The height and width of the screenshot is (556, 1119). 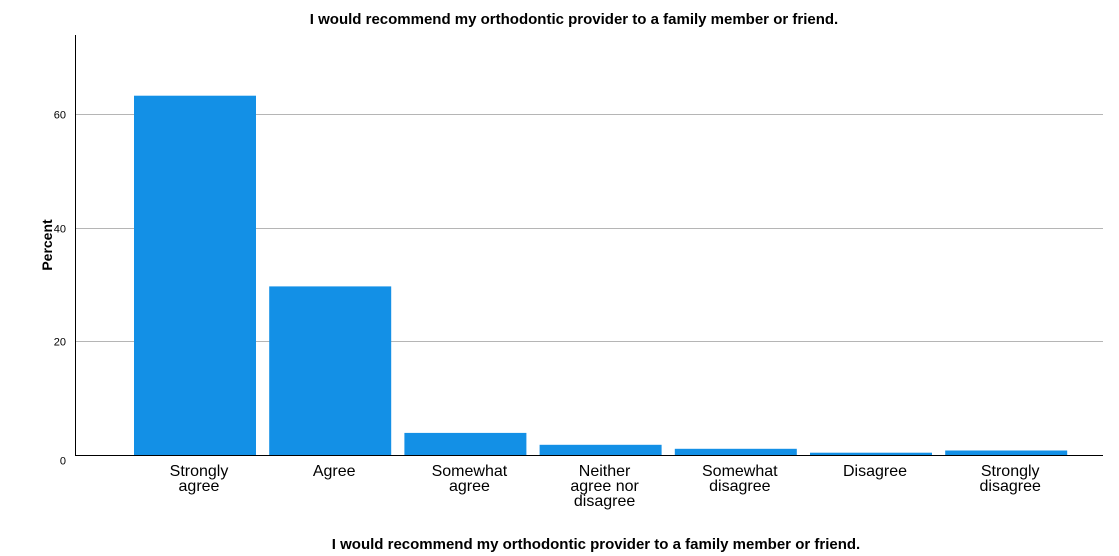 I want to click on y-tick-label: 60, so click(x=60, y=116).